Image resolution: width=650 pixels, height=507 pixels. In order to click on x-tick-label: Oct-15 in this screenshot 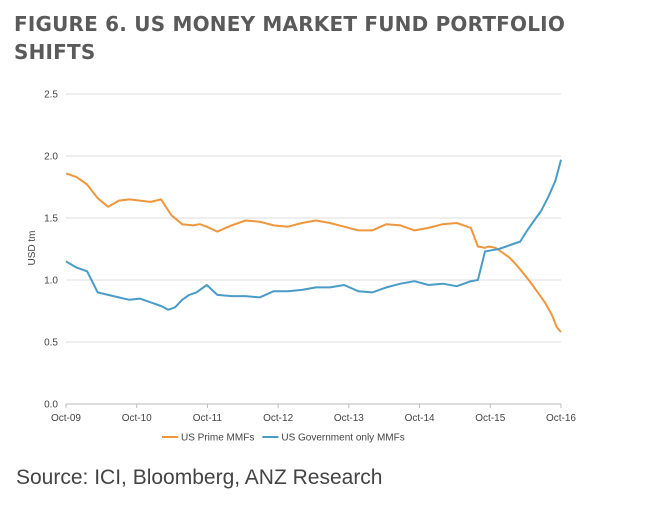, I will do `click(490, 418)`.